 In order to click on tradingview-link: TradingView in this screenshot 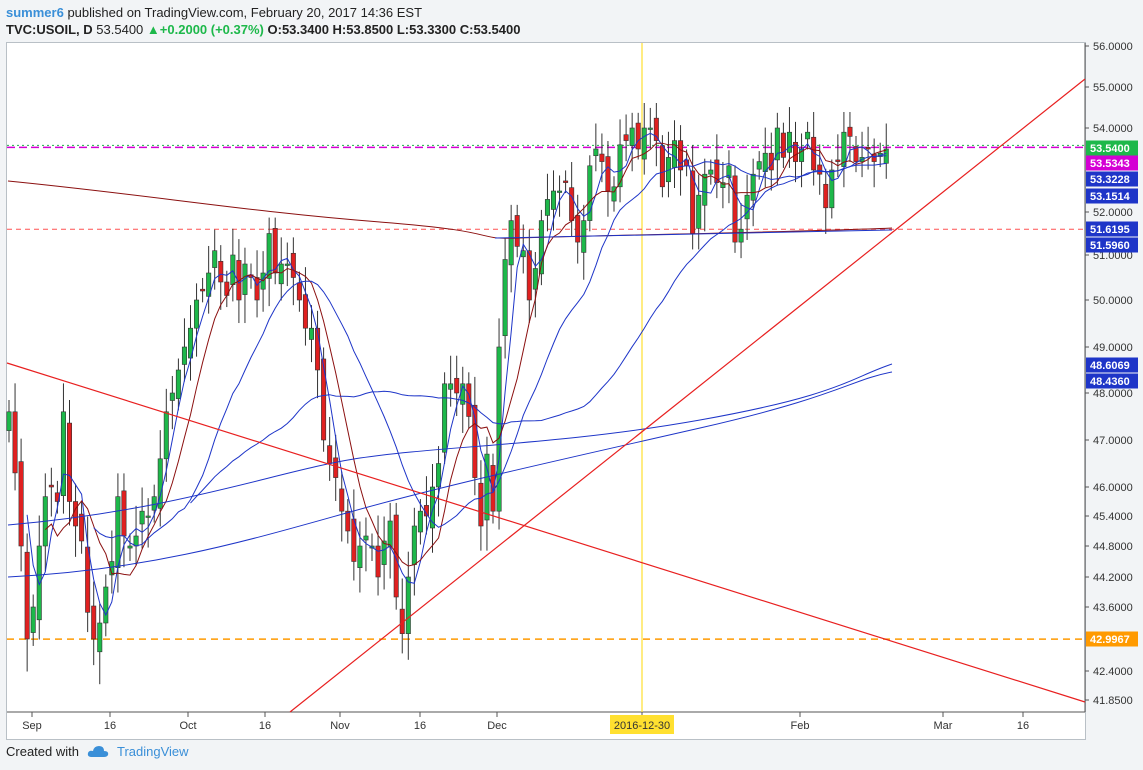, I will do `click(152, 751)`.